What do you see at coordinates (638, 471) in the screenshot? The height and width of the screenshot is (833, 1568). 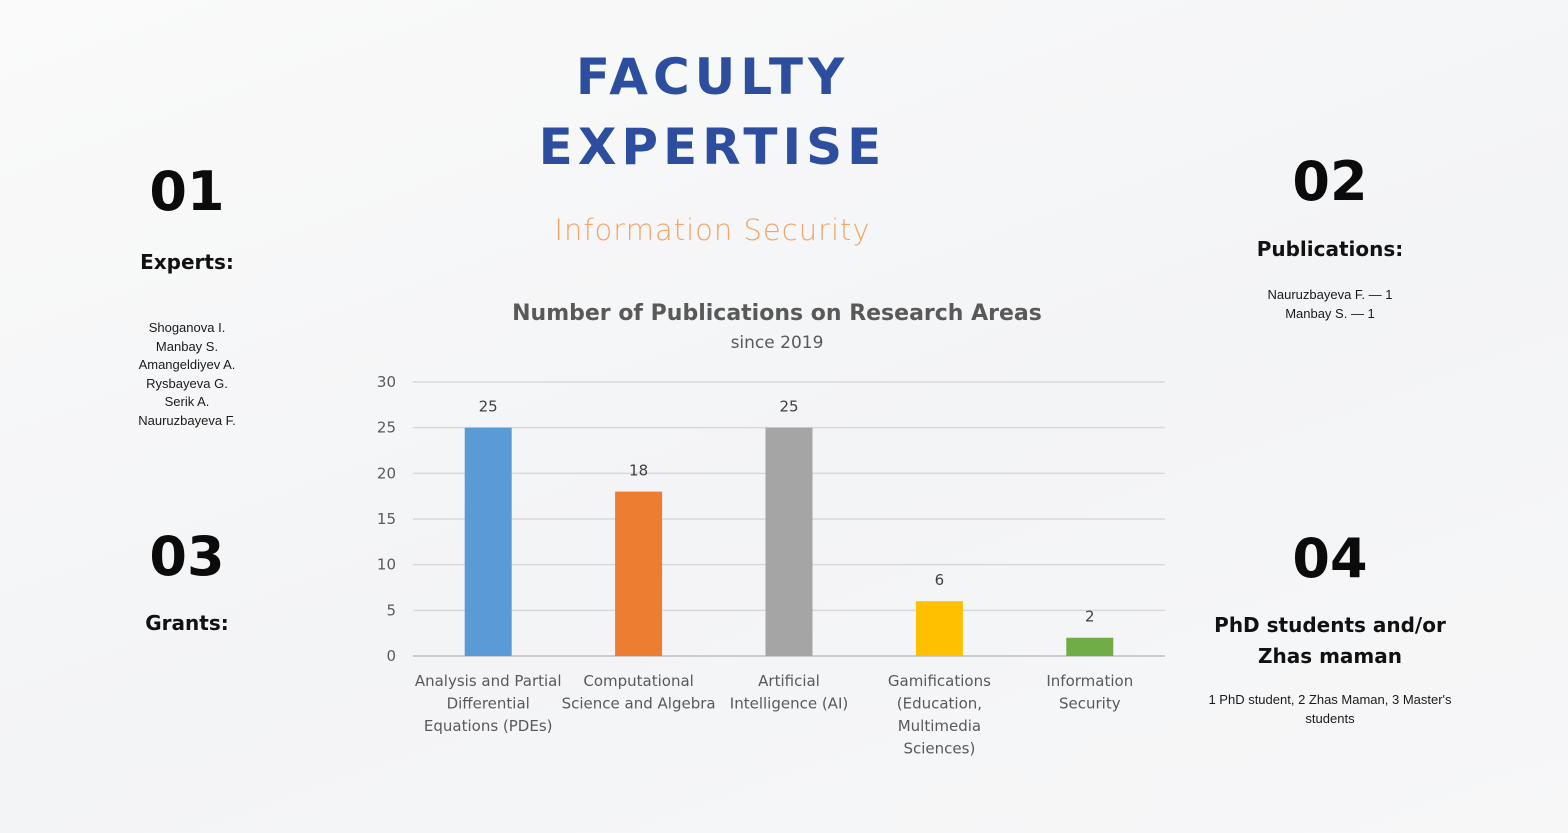 I see `data-label: 18` at bounding box center [638, 471].